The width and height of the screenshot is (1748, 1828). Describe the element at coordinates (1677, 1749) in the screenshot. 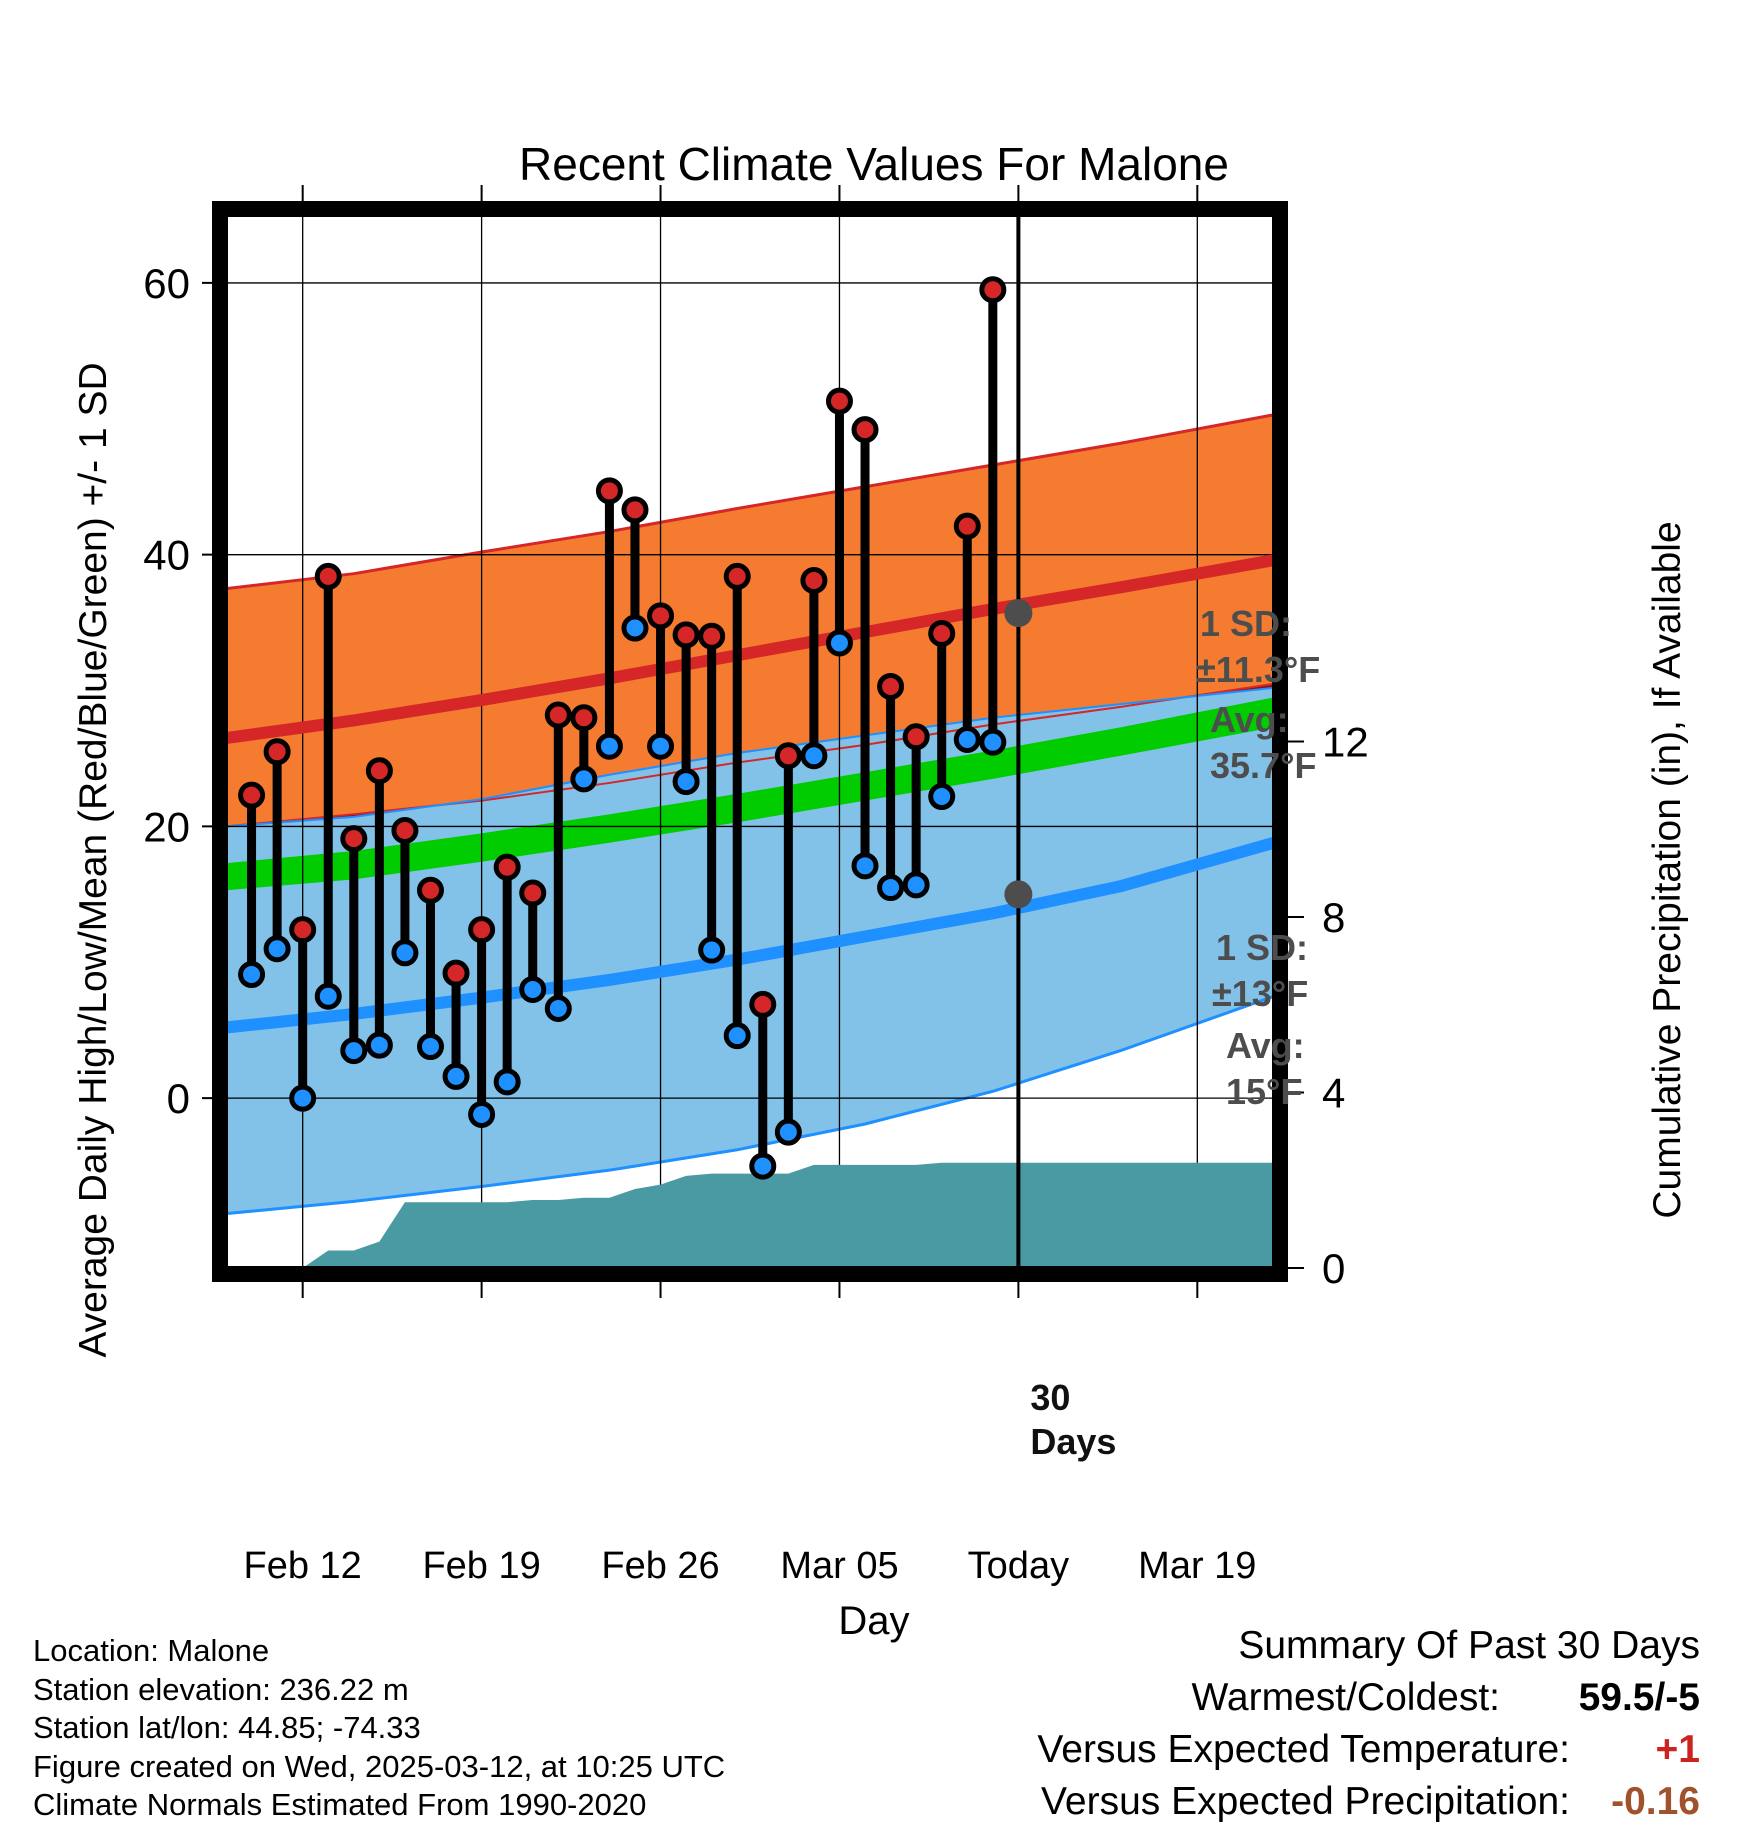

I see `temp-value: +1` at that location.